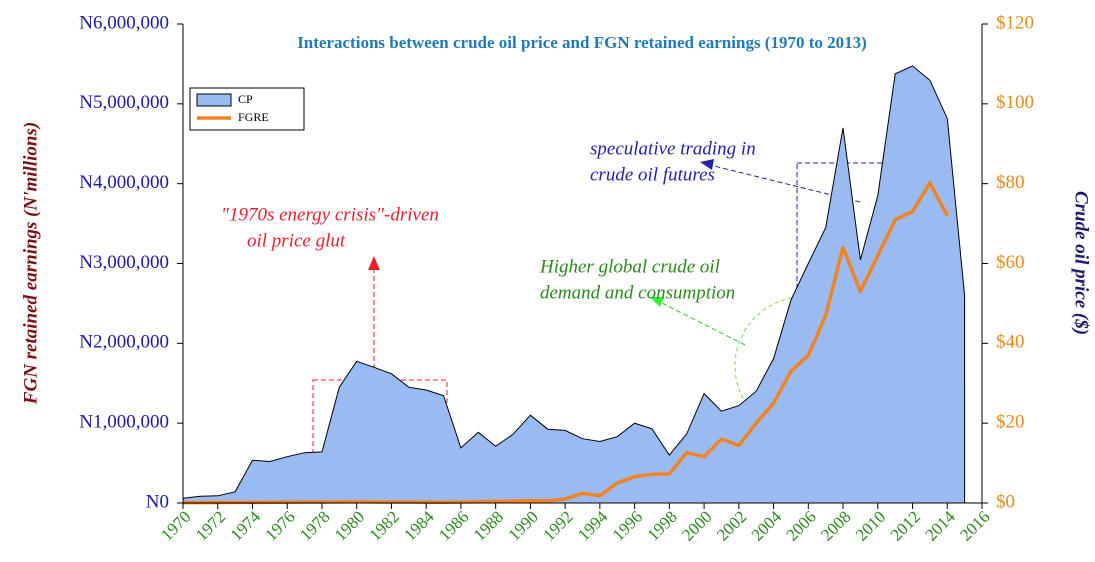 Image resolution: width=1095 pixels, height=562 pixels. I want to click on y2-tick-label: $0, so click(1005, 501).